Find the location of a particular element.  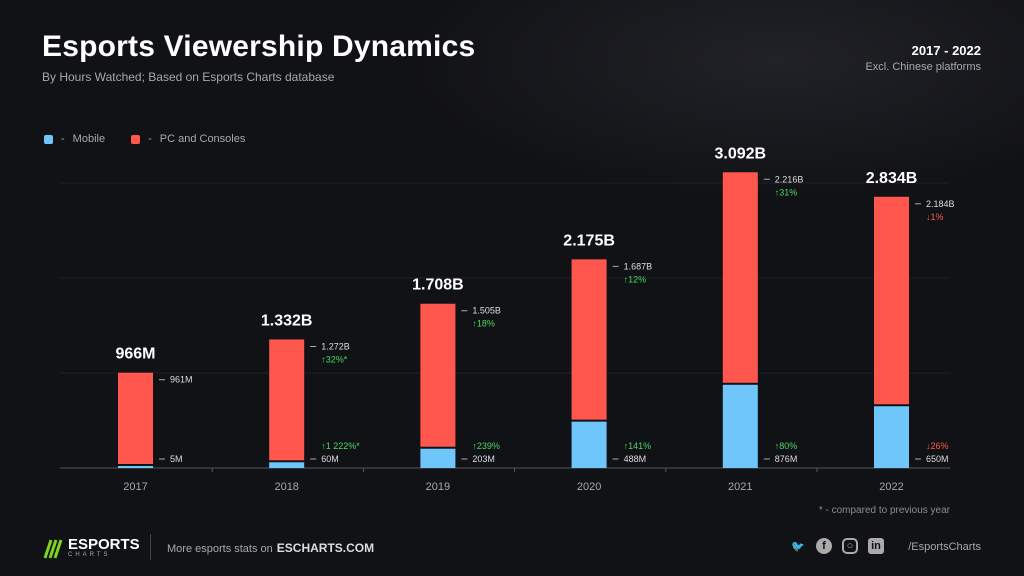

logo-icon is located at coordinates (53, 549).